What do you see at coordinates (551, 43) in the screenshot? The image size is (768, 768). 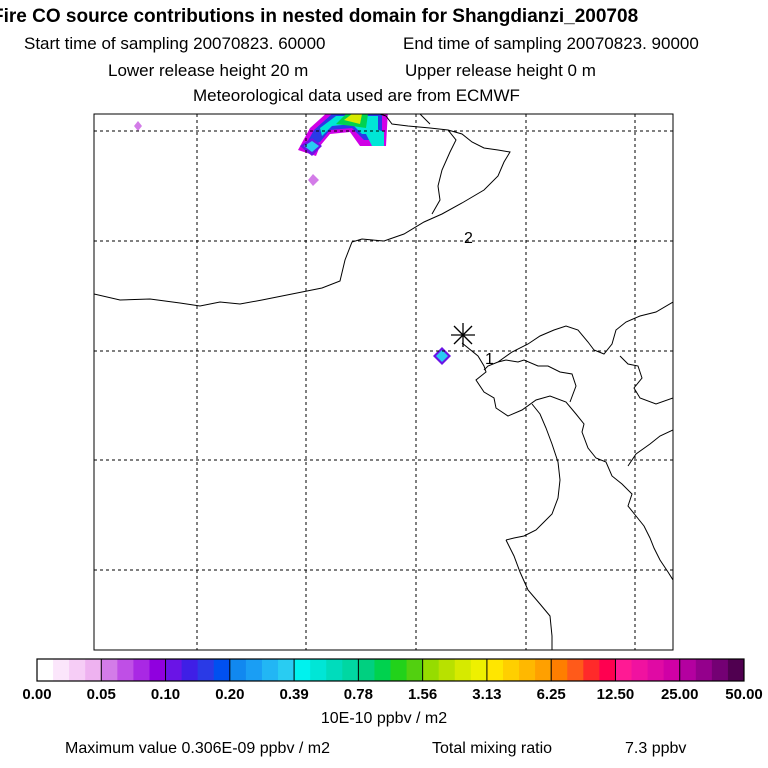 I see `sampling-end: End time of sampling 20070823. 90000` at bounding box center [551, 43].